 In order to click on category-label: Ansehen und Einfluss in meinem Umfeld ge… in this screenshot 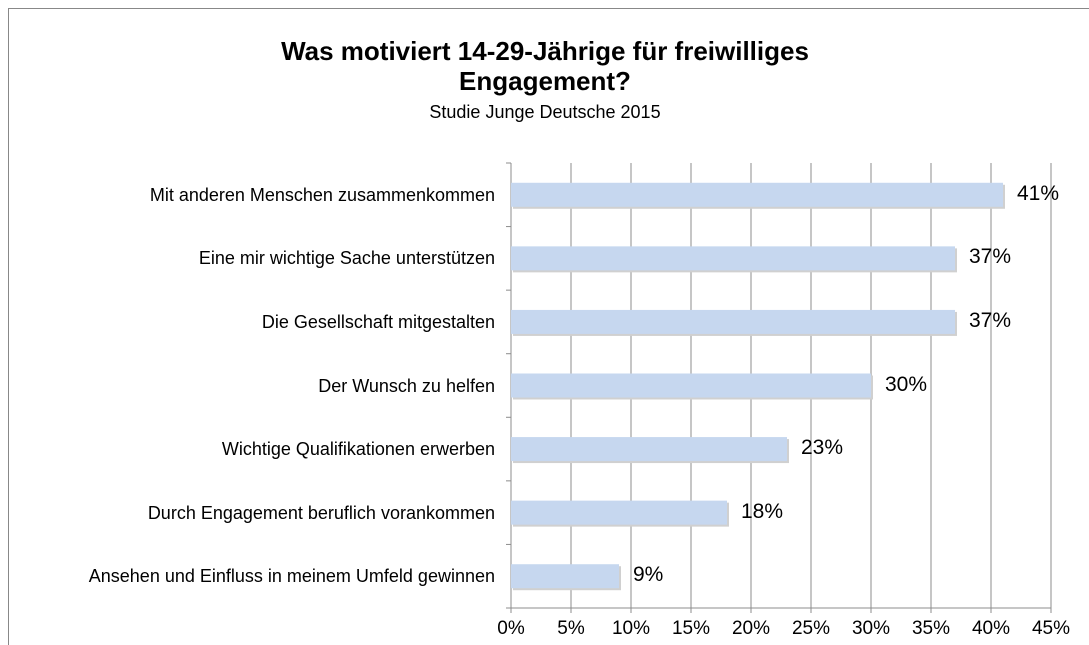, I will do `click(291, 576)`.